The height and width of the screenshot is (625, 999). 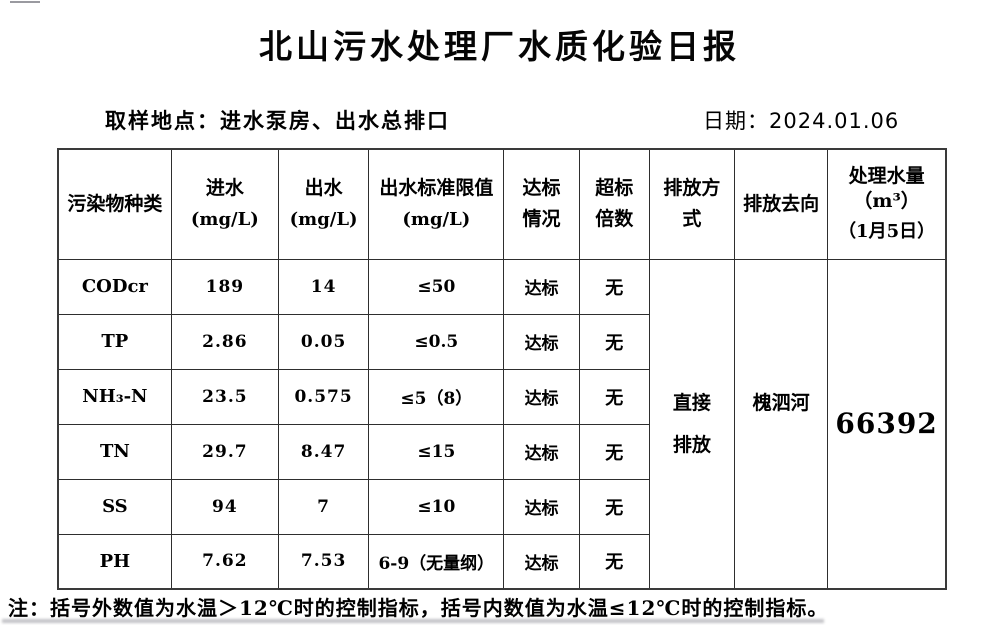 What do you see at coordinates (323, 204) in the screenshot?
I see `header-effluent: 出水 (mg/L)` at bounding box center [323, 204].